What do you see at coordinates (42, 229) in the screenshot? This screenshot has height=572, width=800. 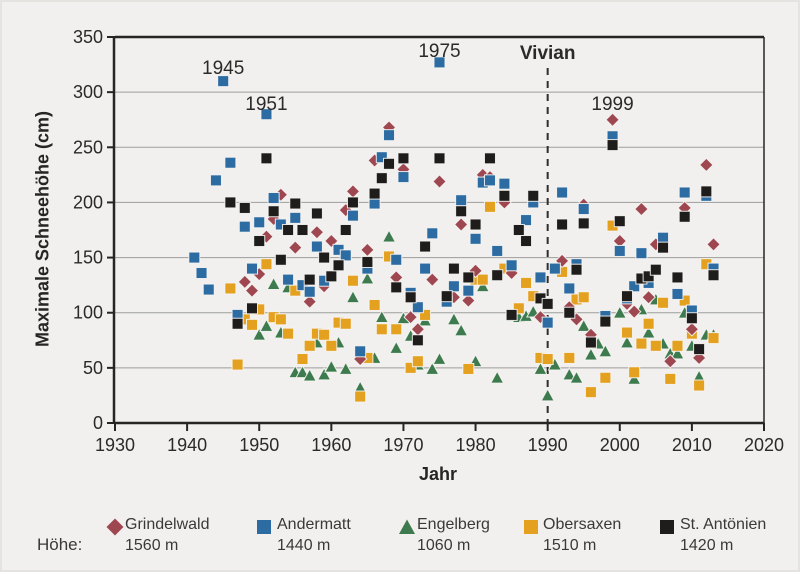 I see `y-axis-title: Maximale Schneehöhe (cm)` at bounding box center [42, 229].